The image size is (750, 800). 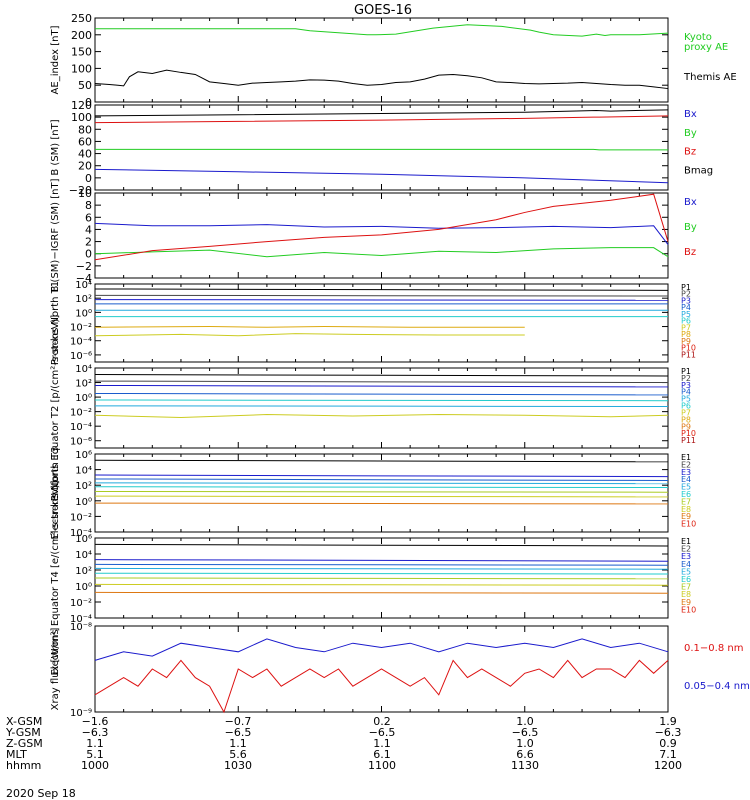 I want to click on series-line-e5, so click(x=381, y=487).